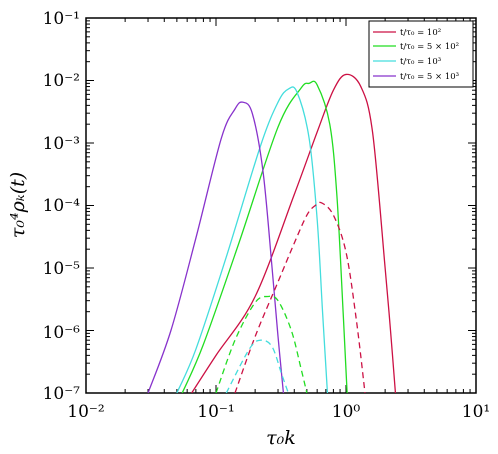 The image size is (498, 454). I want to click on legend-label: t/τ₀ = 5 × 10², so click(429, 47).